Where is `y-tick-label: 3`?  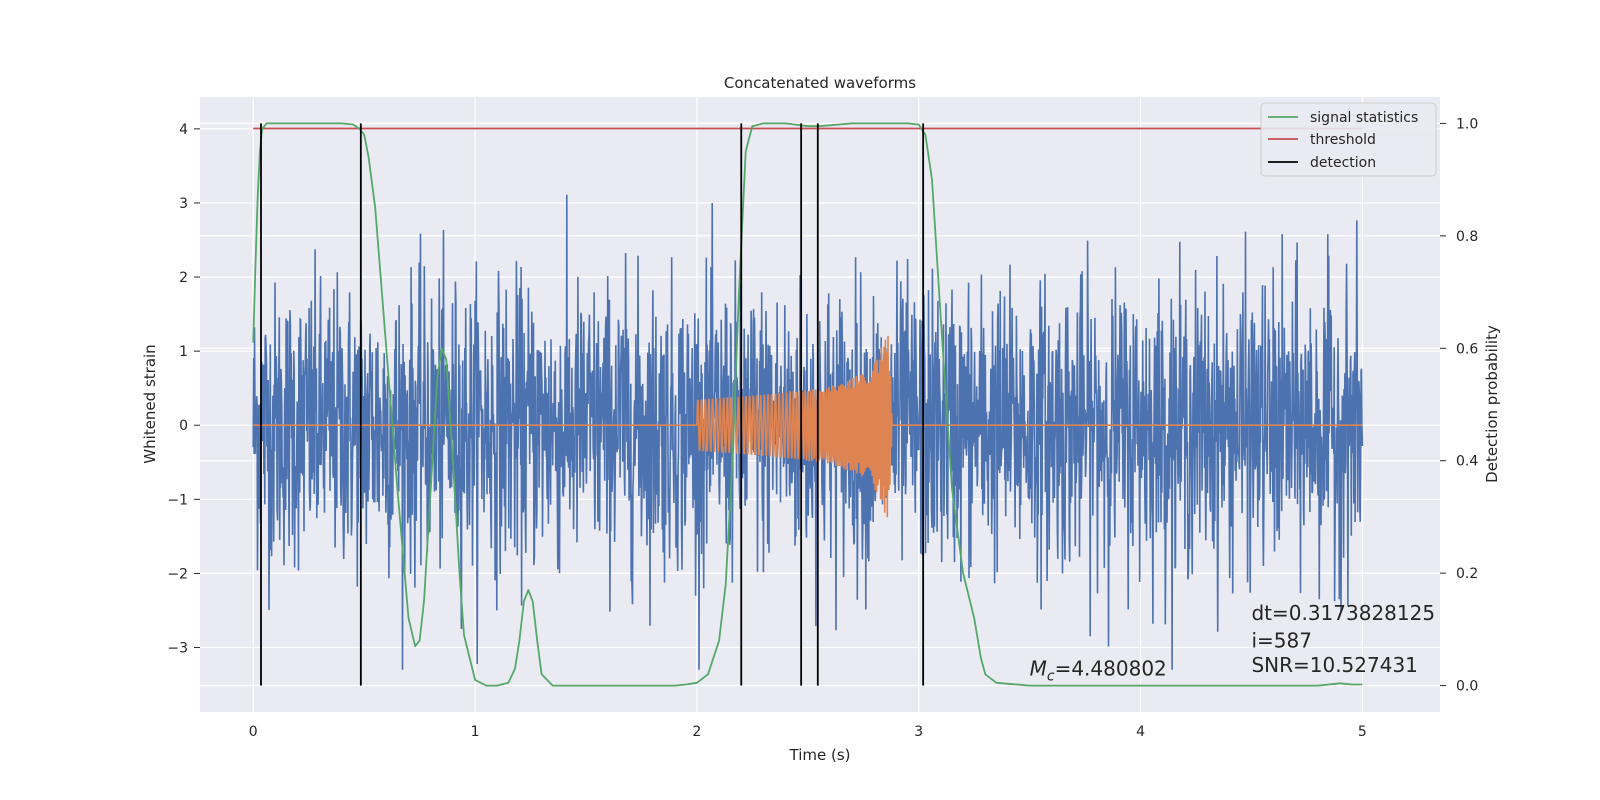
y-tick-label: 3 is located at coordinates (183, 204).